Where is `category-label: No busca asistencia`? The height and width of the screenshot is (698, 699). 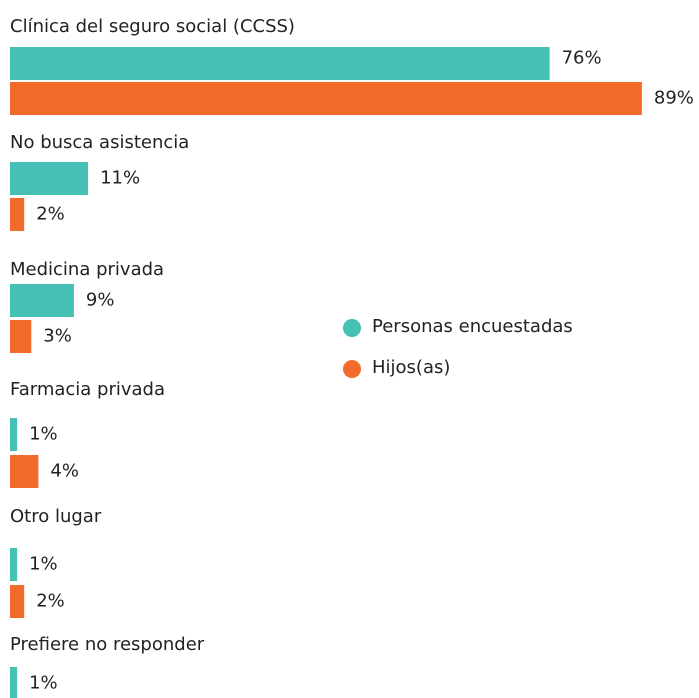
category-label: No busca asistencia is located at coordinates (99, 142).